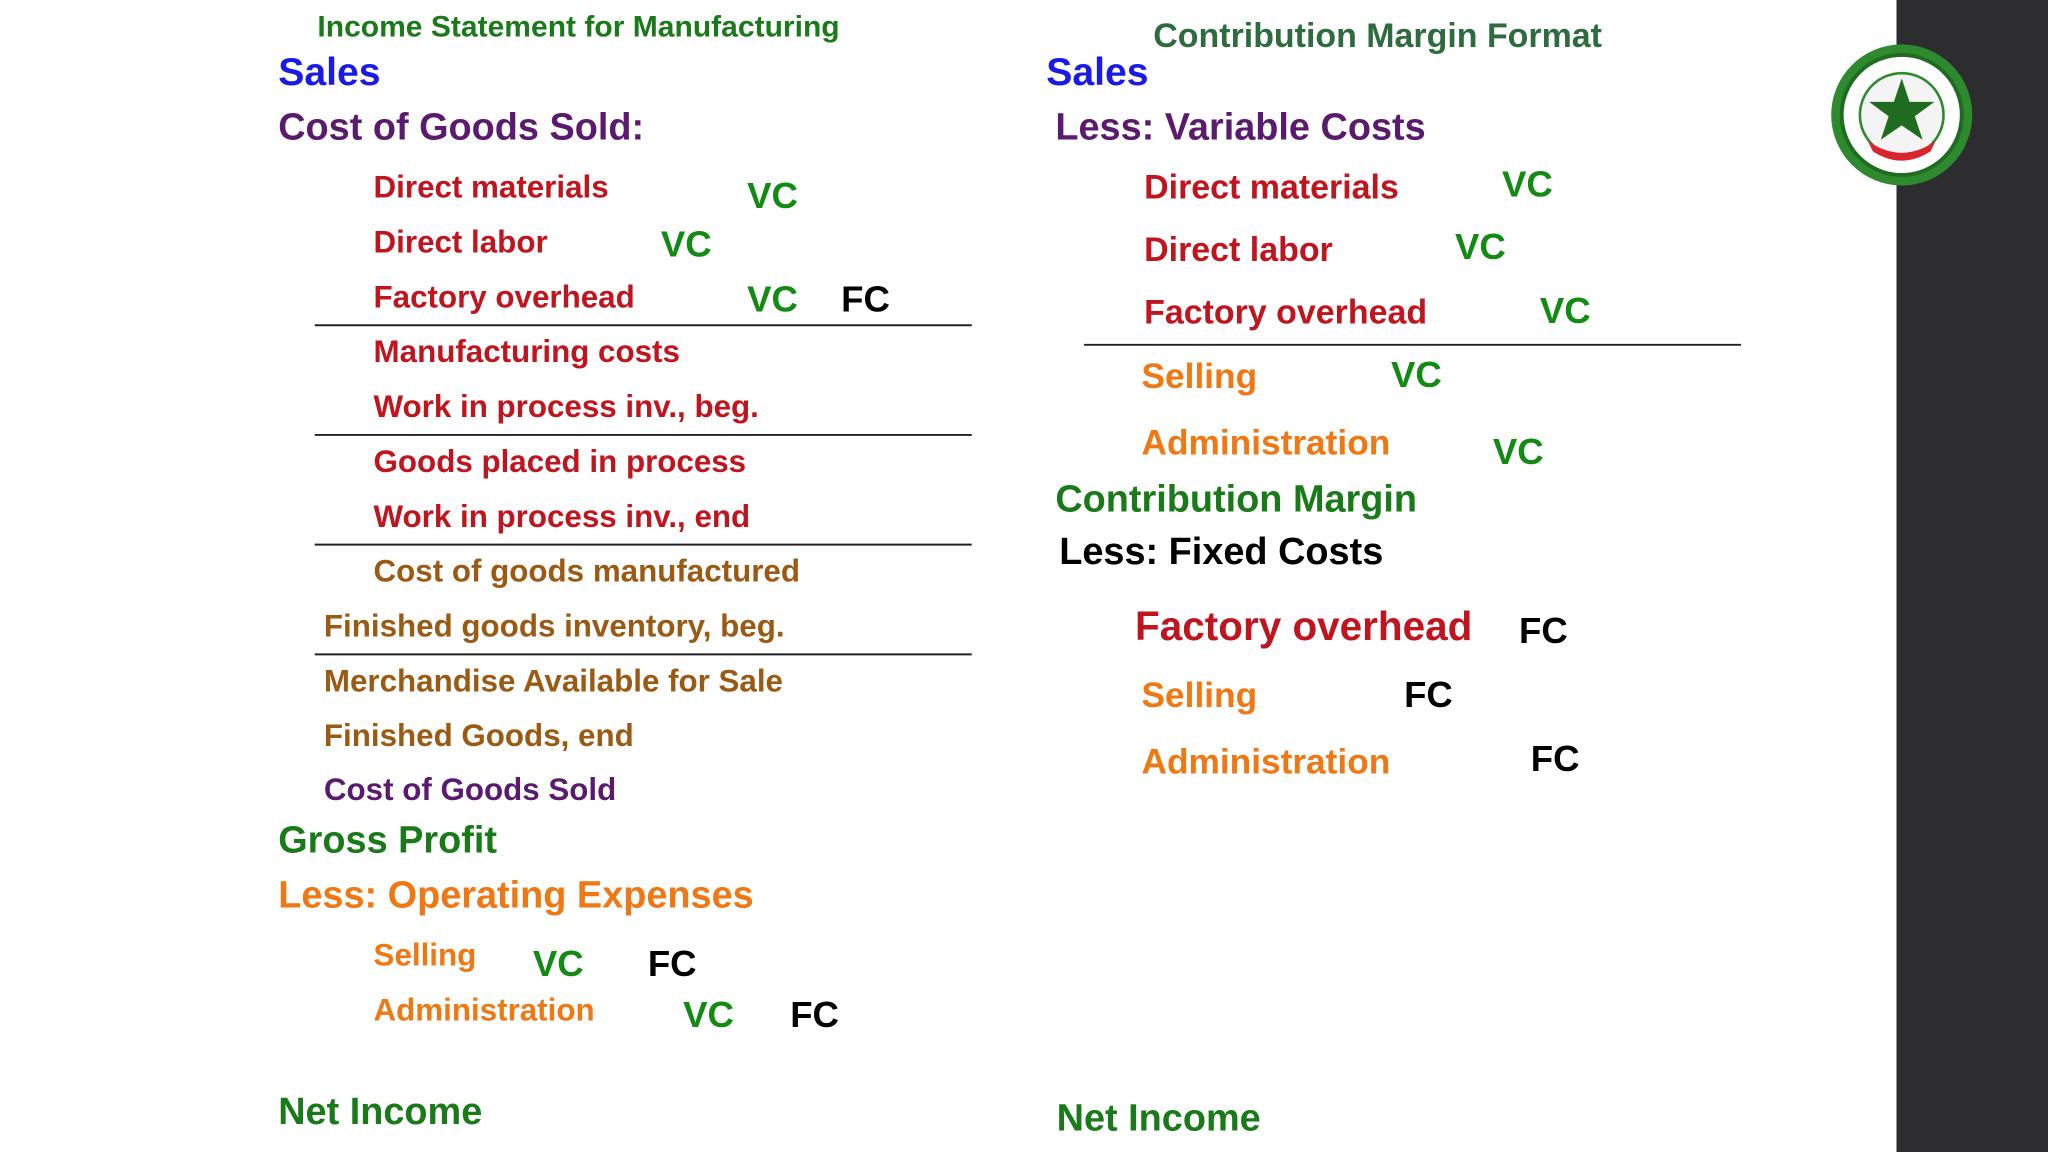 The width and height of the screenshot is (2048, 1152). I want to click on left-line: Direct labor, so click(461, 242).